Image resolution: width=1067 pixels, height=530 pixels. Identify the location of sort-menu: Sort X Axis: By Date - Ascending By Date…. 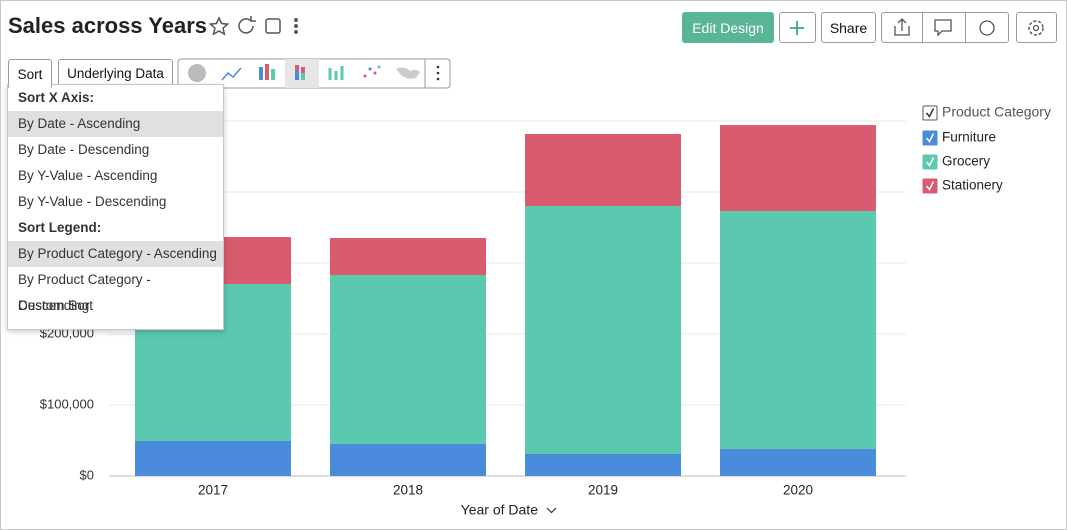
(115, 207).